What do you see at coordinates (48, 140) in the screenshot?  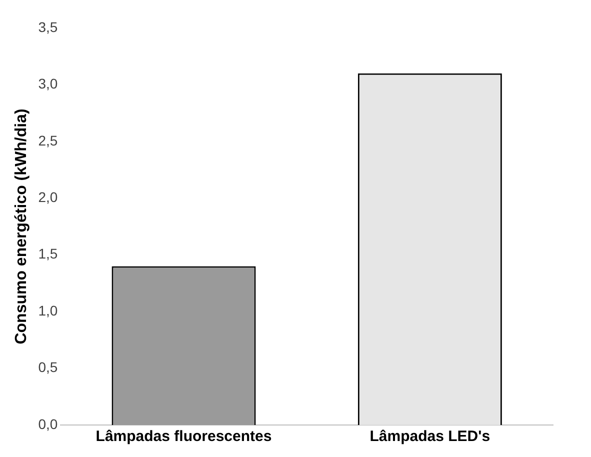 I see `y-tick-label: 2,5` at bounding box center [48, 140].